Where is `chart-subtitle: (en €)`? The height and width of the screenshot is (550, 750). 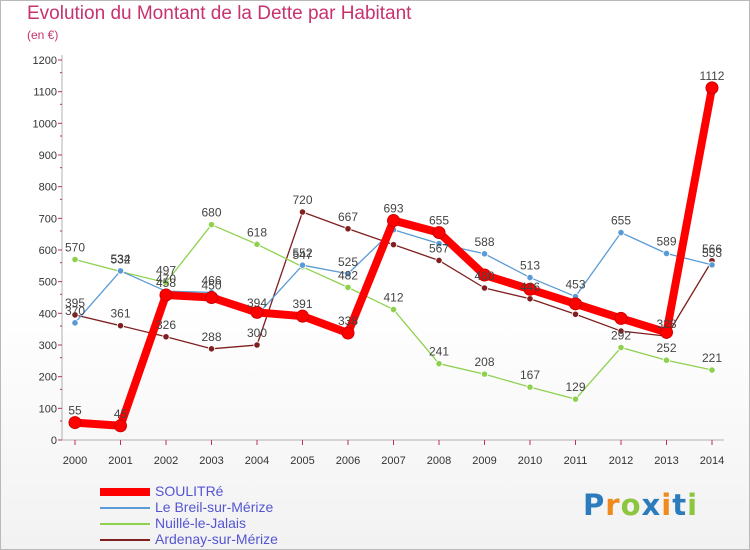 chart-subtitle: (en €) is located at coordinates (43, 35).